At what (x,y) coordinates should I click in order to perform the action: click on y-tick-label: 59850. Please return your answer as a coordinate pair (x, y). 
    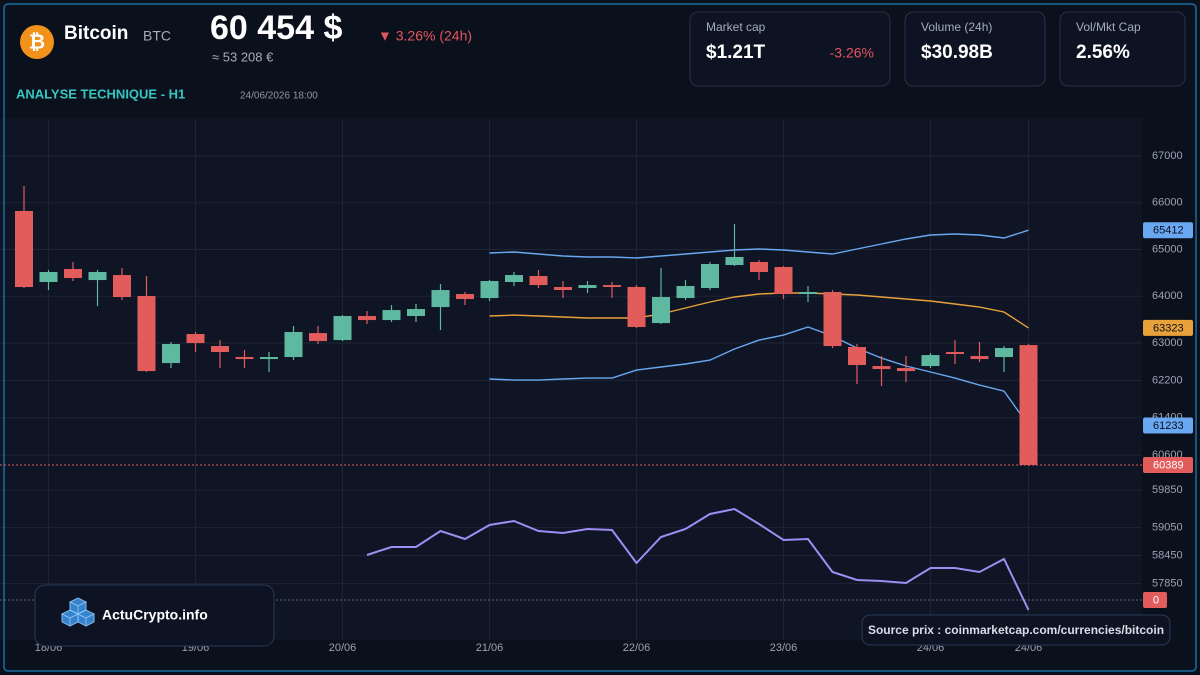
    Looking at the image, I should click on (1167, 490).